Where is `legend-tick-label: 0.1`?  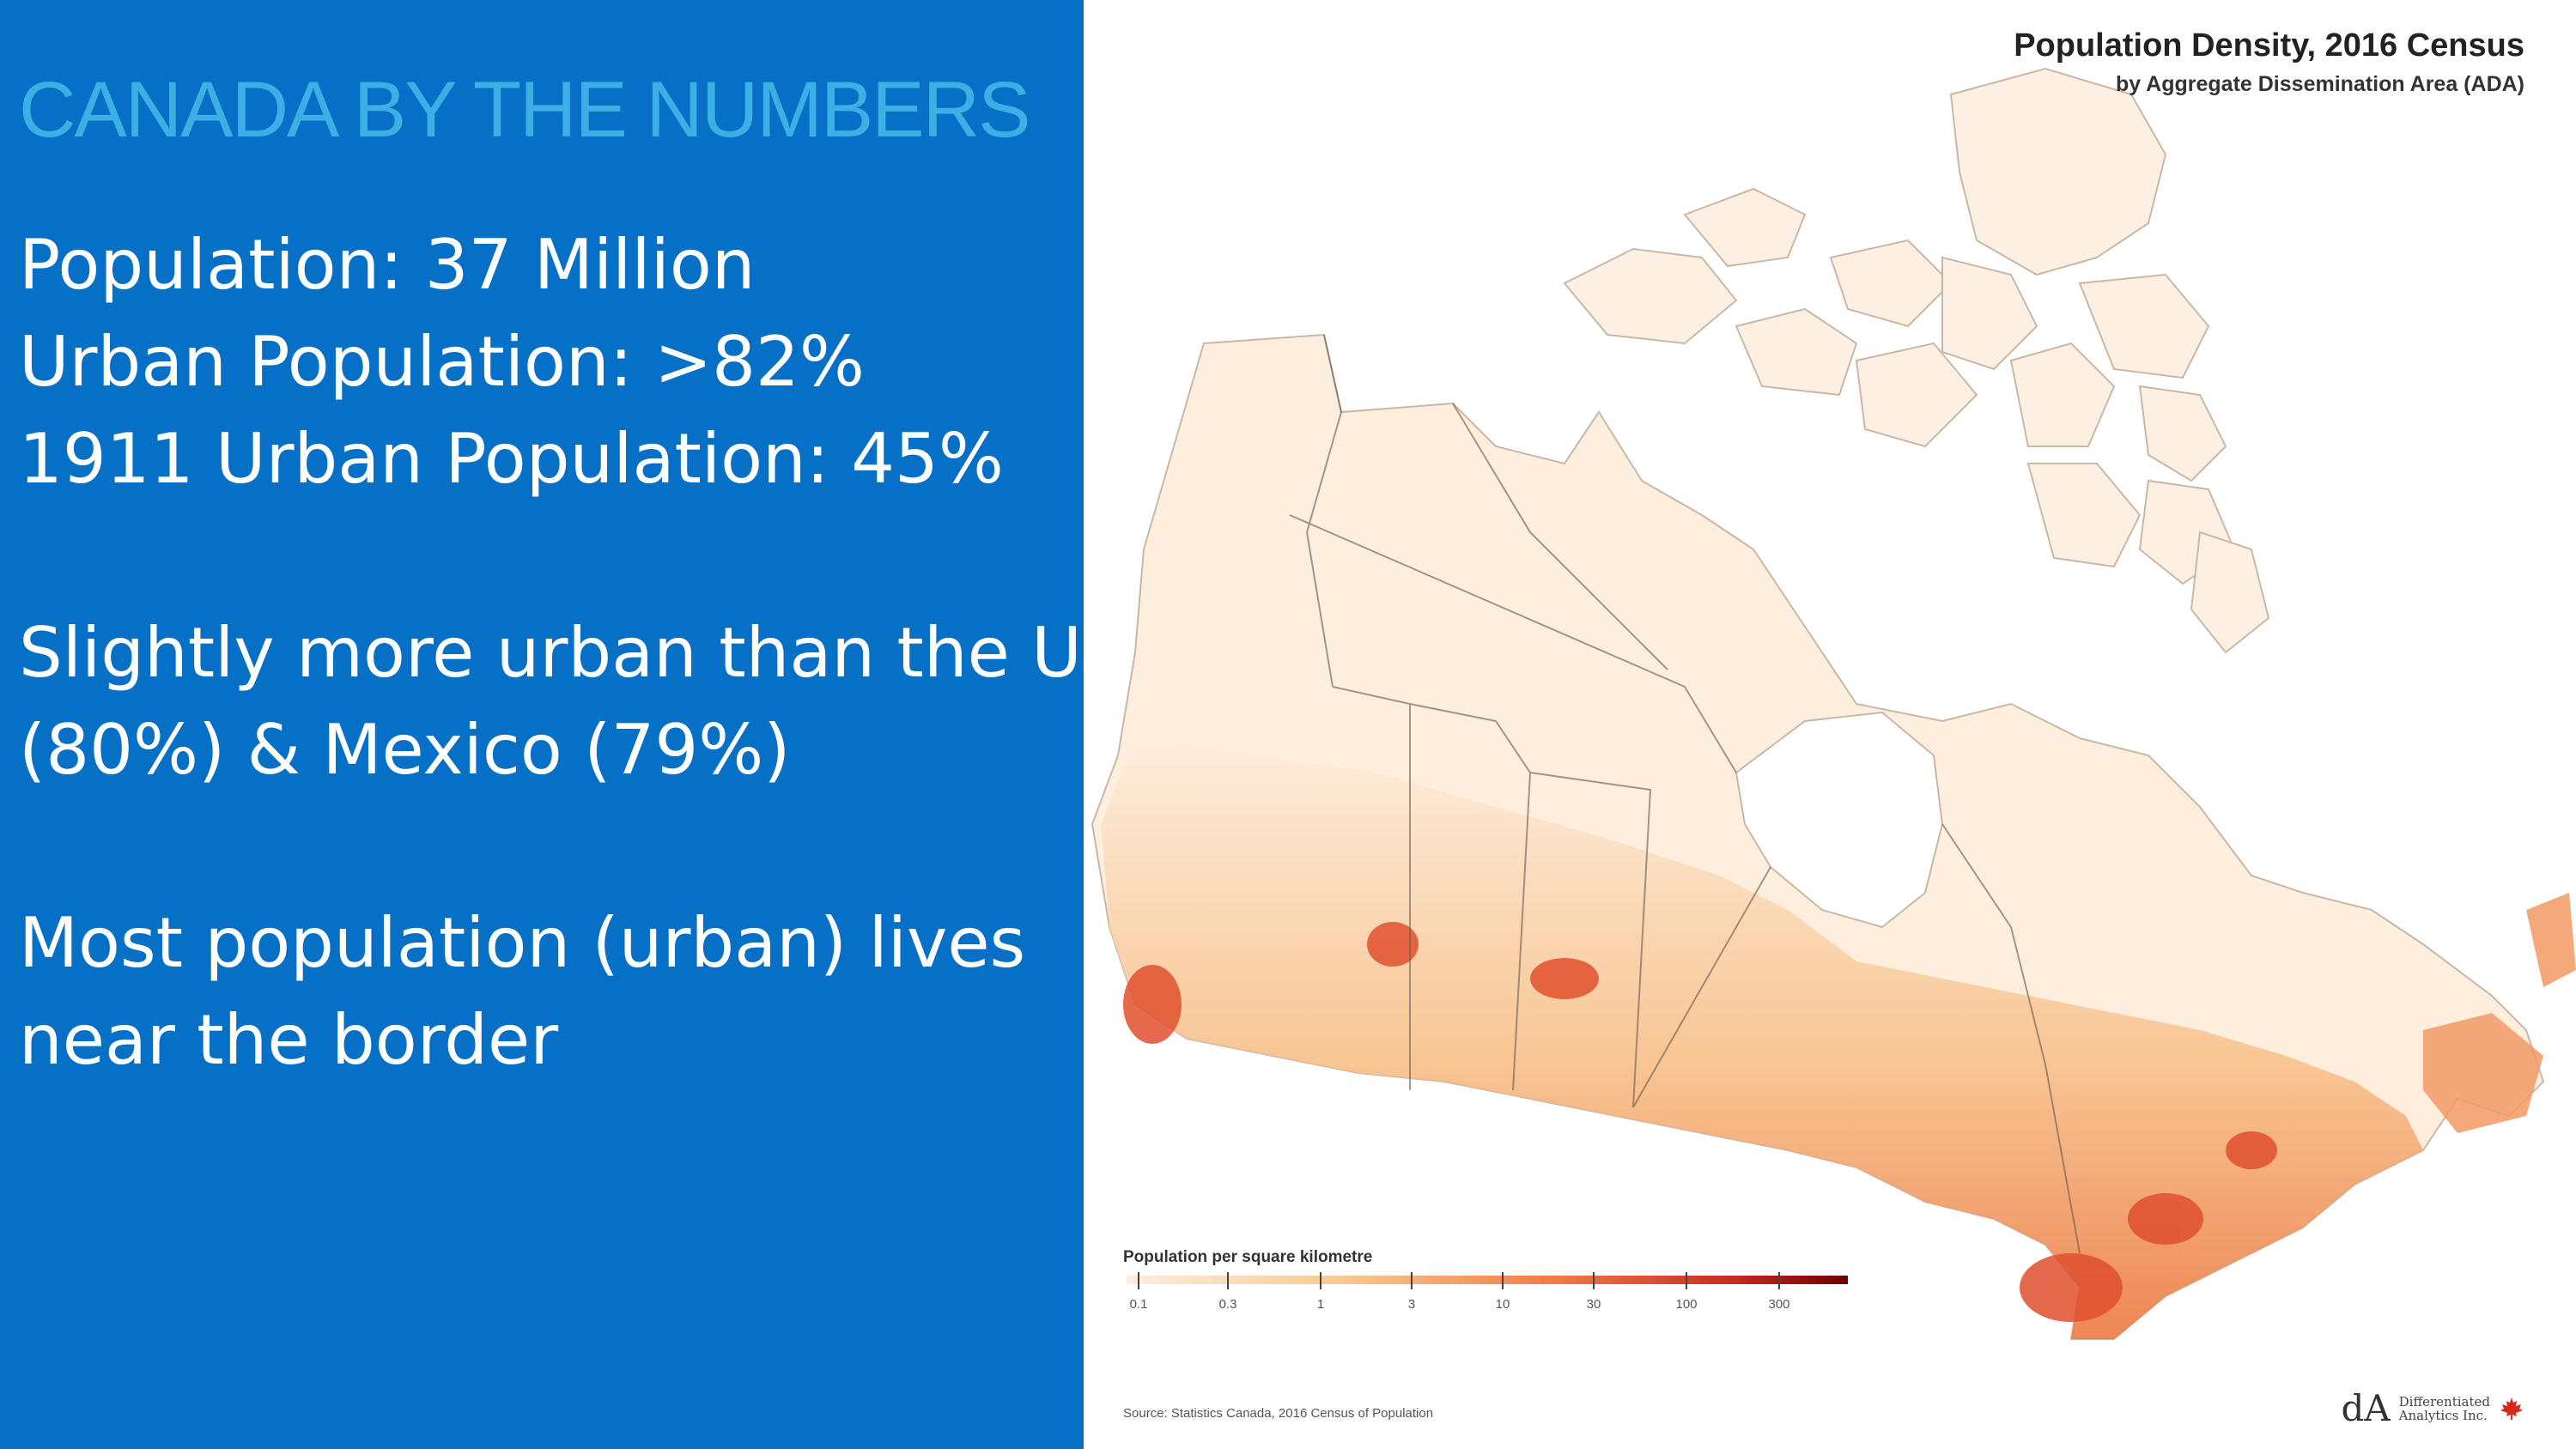 legend-tick-label: 0.1 is located at coordinates (1139, 1304).